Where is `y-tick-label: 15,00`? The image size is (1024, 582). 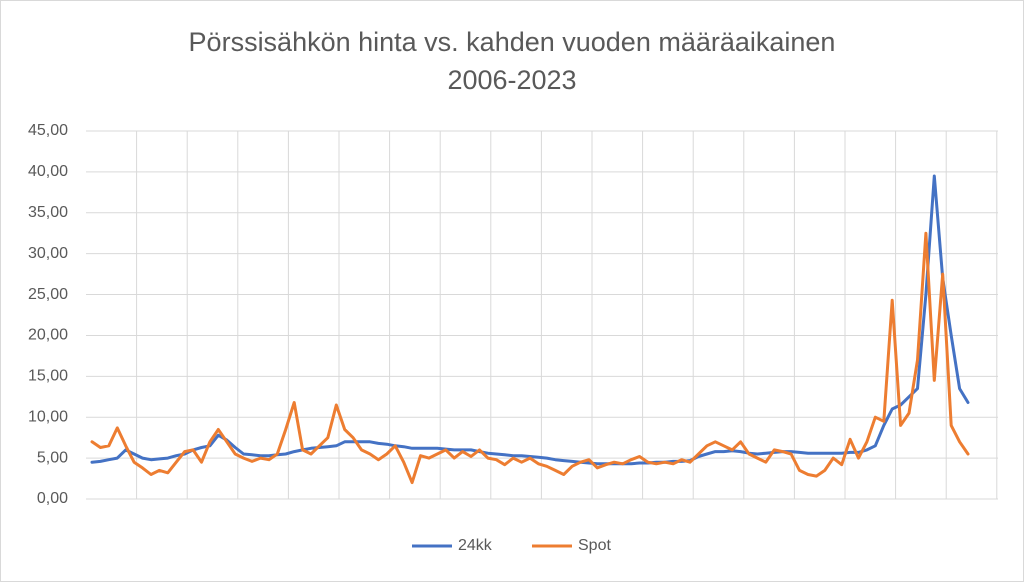
y-tick-label: 15,00 is located at coordinates (48, 376).